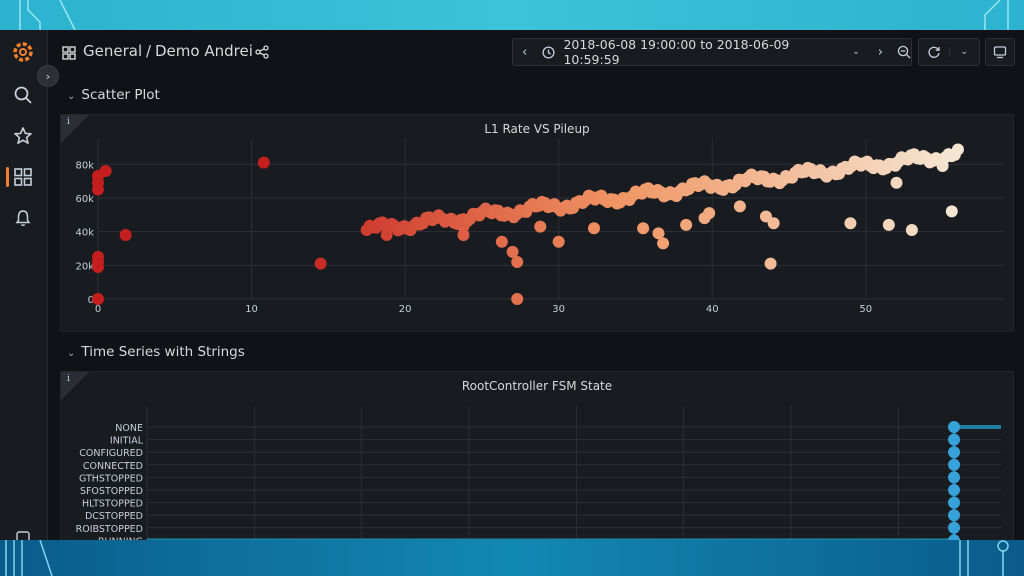 This screenshot has width=1024, height=576. I want to click on share-icon, so click(262, 53).